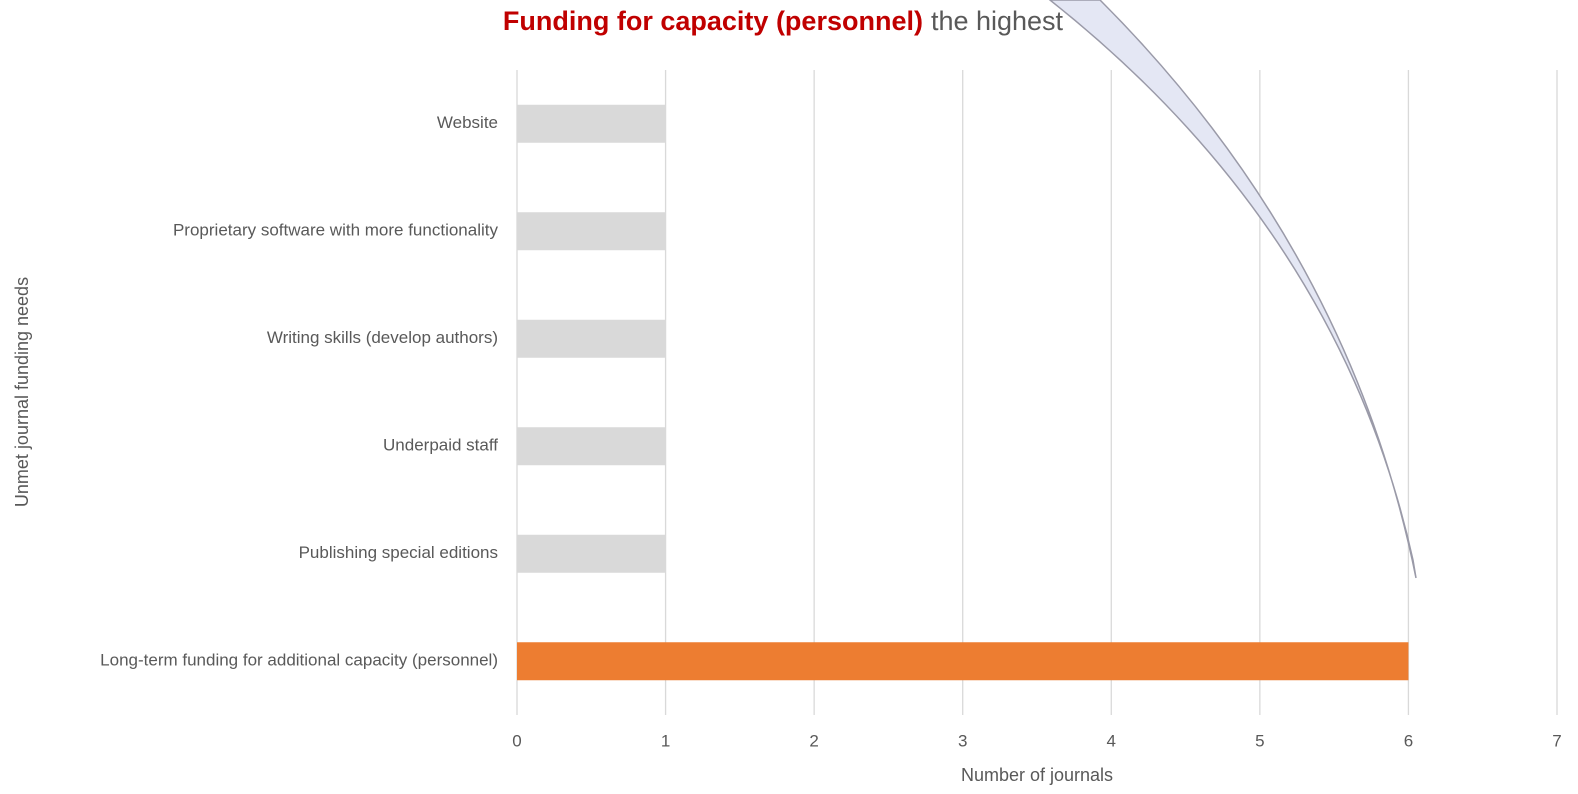 The width and height of the screenshot is (1578, 794). Describe the element at coordinates (665, 740) in the screenshot. I see `x-tick-label: 1` at that location.